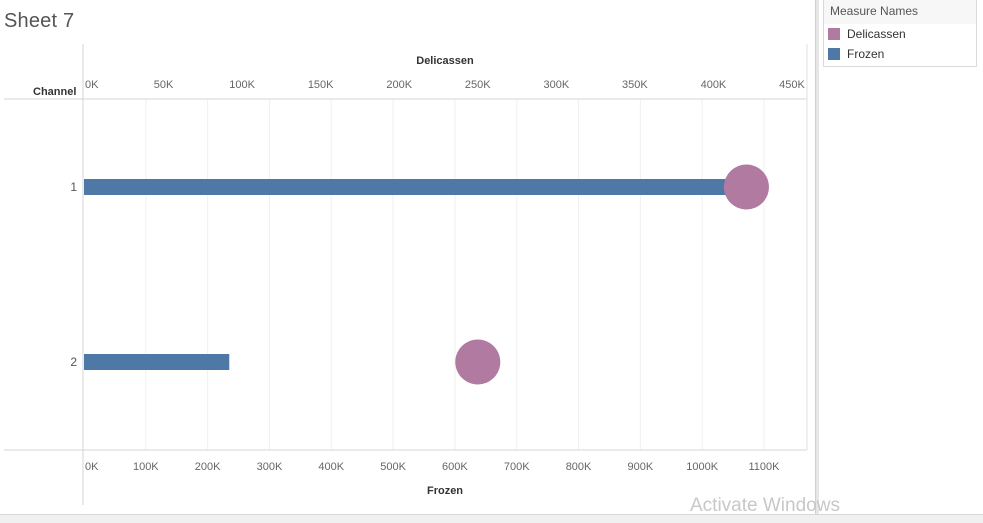 The height and width of the screenshot is (523, 983). What do you see at coordinates (900, 54) in the screenshot?
I see `legend-item-frozen: Frozen` at bounding box center [900, 54].